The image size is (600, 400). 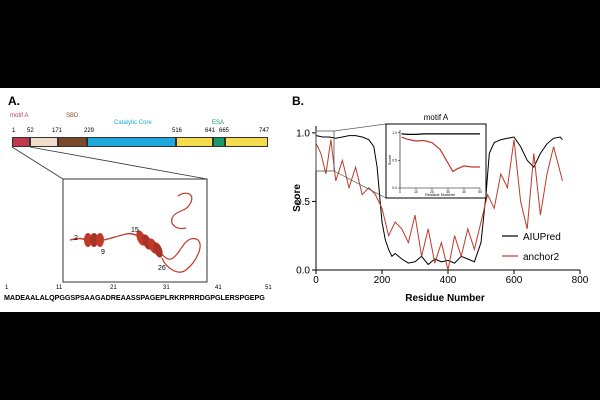 I want to click on position-label: 641, so click(x=210, y=131).